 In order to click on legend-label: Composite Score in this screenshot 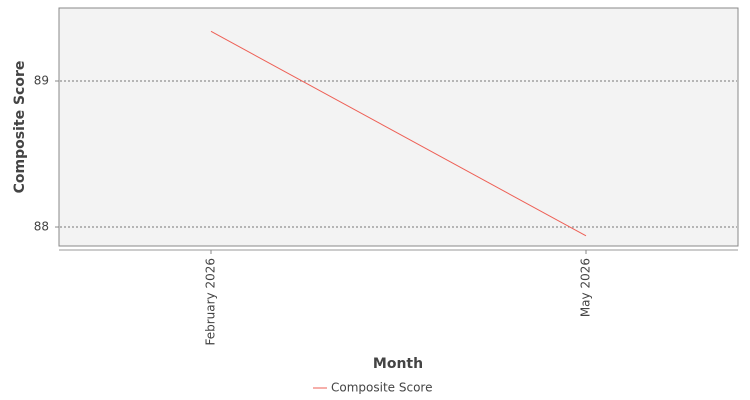, I will do `click(381, 388)`.